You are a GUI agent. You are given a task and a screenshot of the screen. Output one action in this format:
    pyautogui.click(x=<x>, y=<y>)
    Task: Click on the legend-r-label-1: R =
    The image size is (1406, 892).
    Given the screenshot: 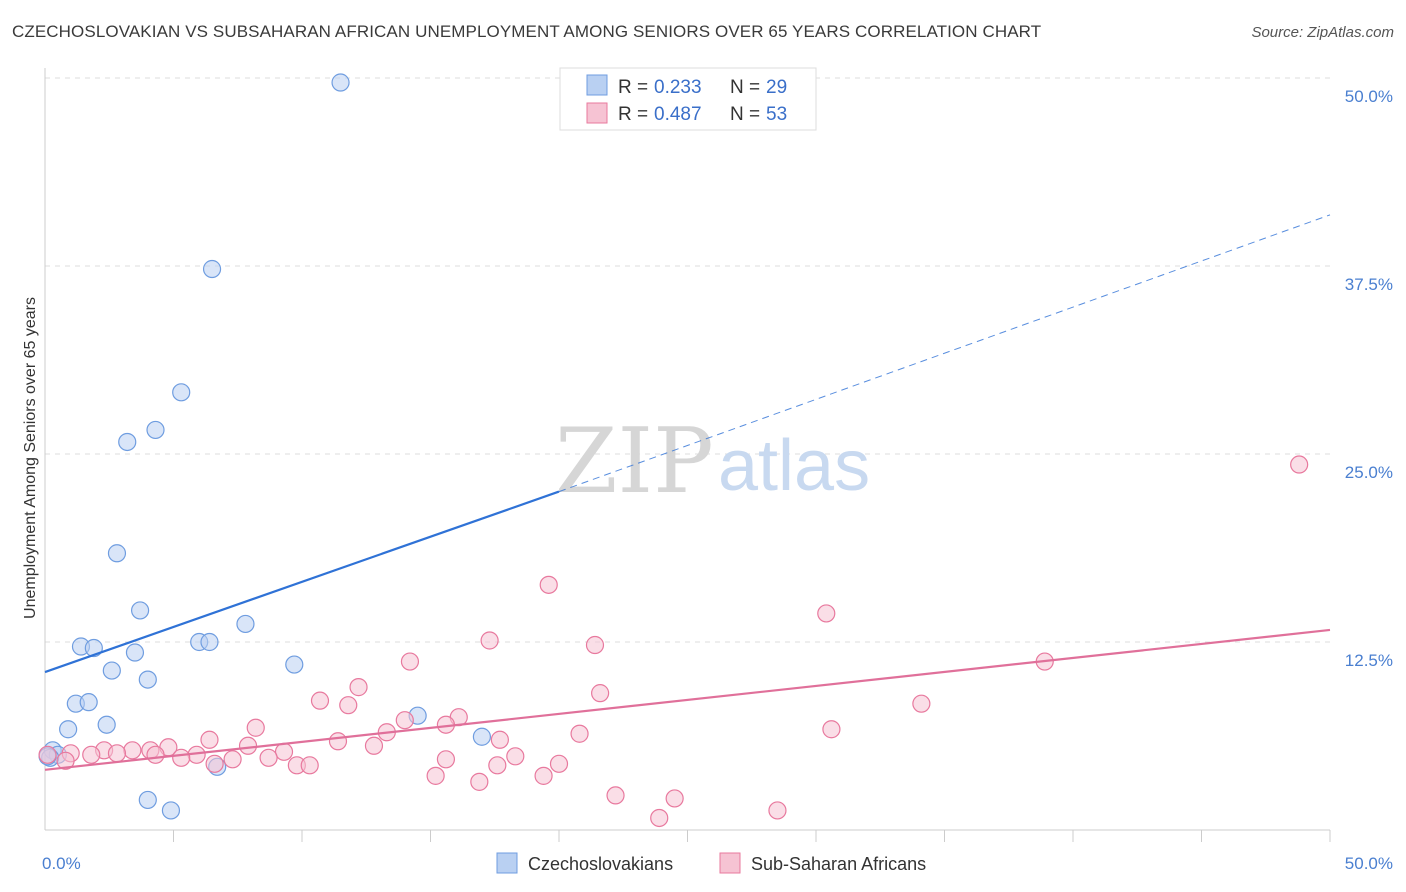 What is the action you would take?
    pyautogui.click(x=633, y=87)
    